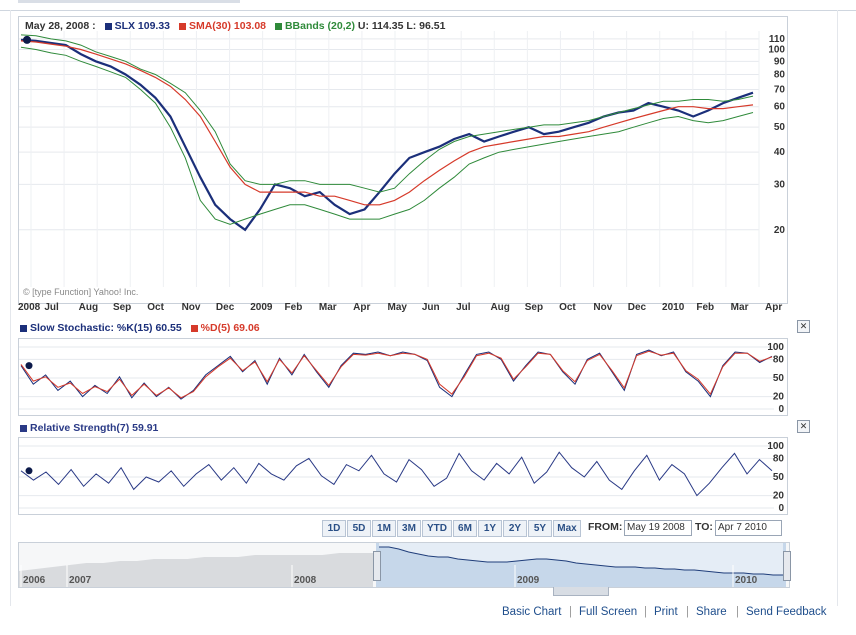 This screenshot has width=856, height=635. I want to click on close-stoch-button: ✕, so click(803, 326).